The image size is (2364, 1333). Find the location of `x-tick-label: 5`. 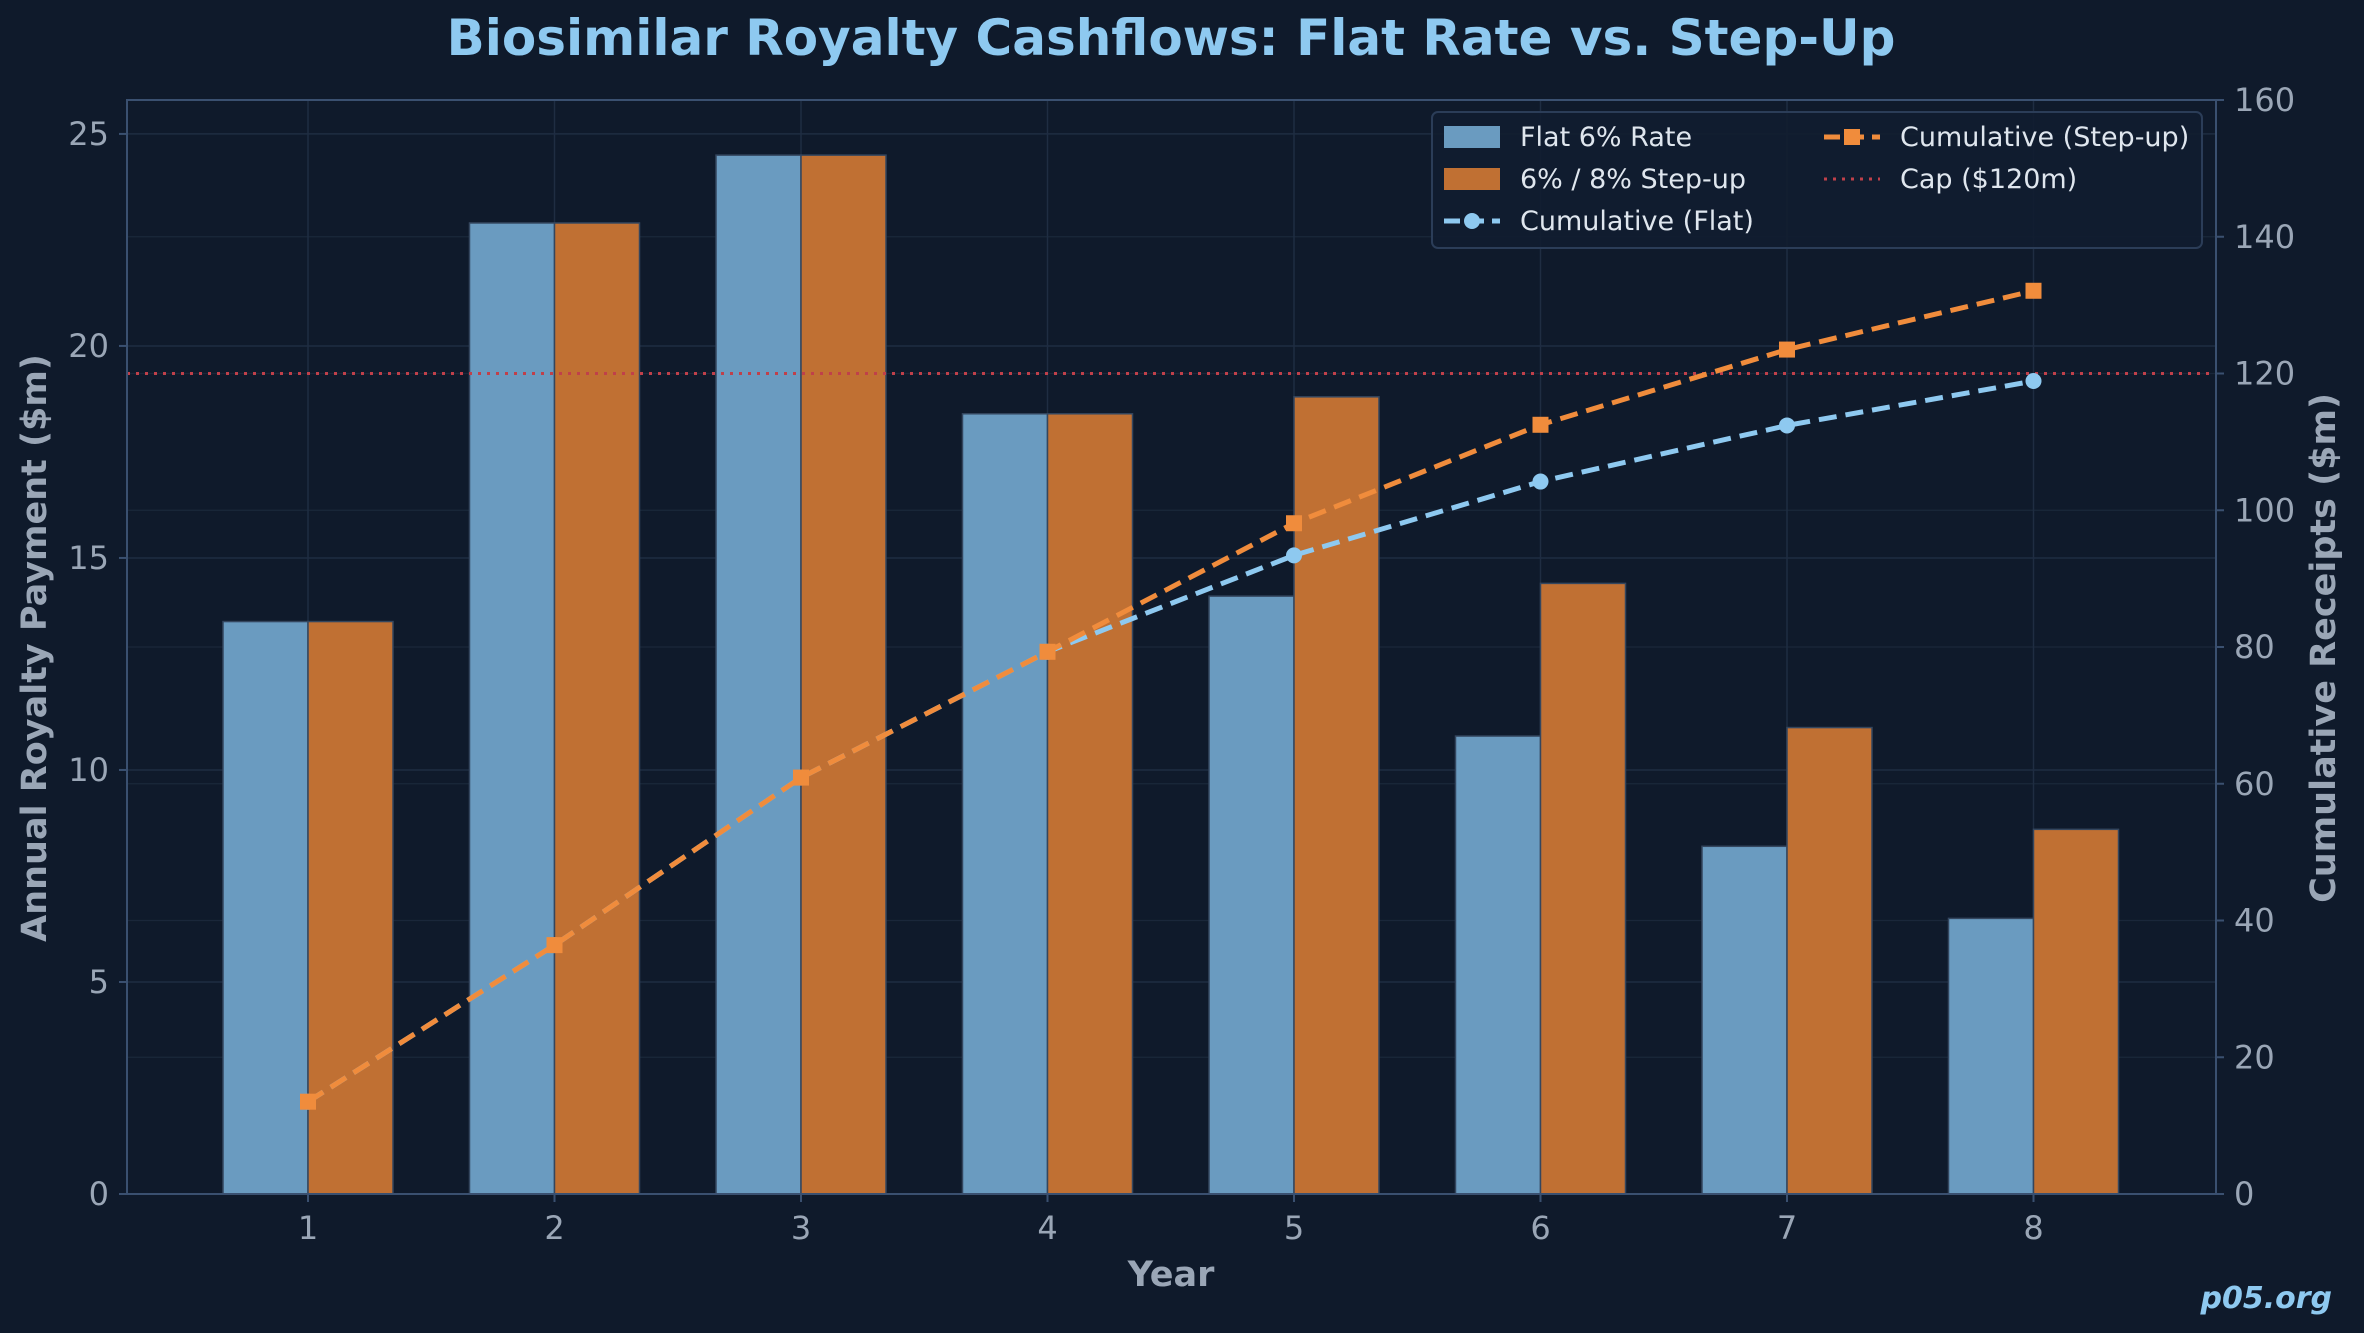

x-tick-label: 5 is located at coordinates (1294, 1228).